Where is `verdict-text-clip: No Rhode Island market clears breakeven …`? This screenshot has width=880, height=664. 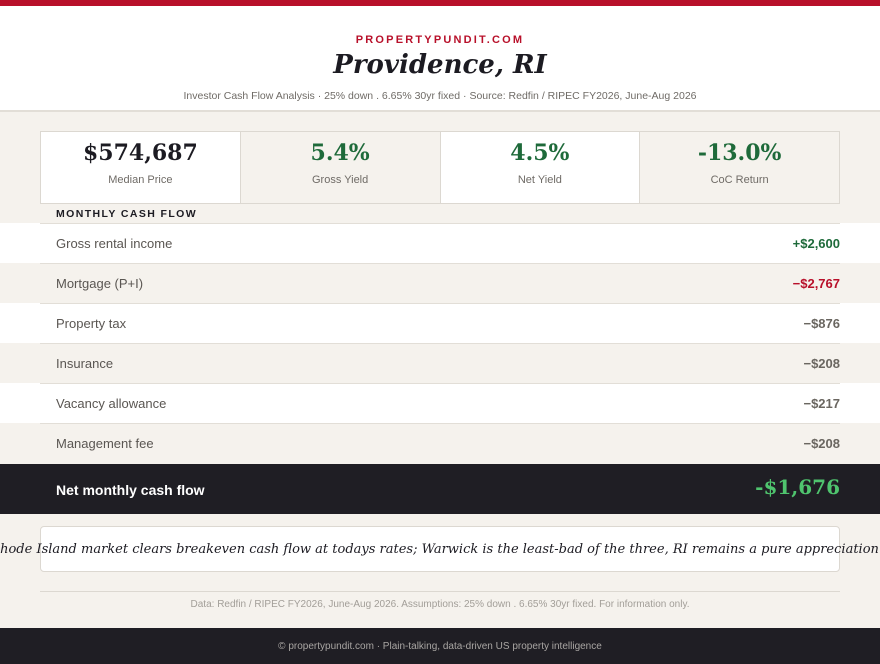 verdict-text-clip: No Rhode Island market clears breakeven … is located at coordinates (440, 549).